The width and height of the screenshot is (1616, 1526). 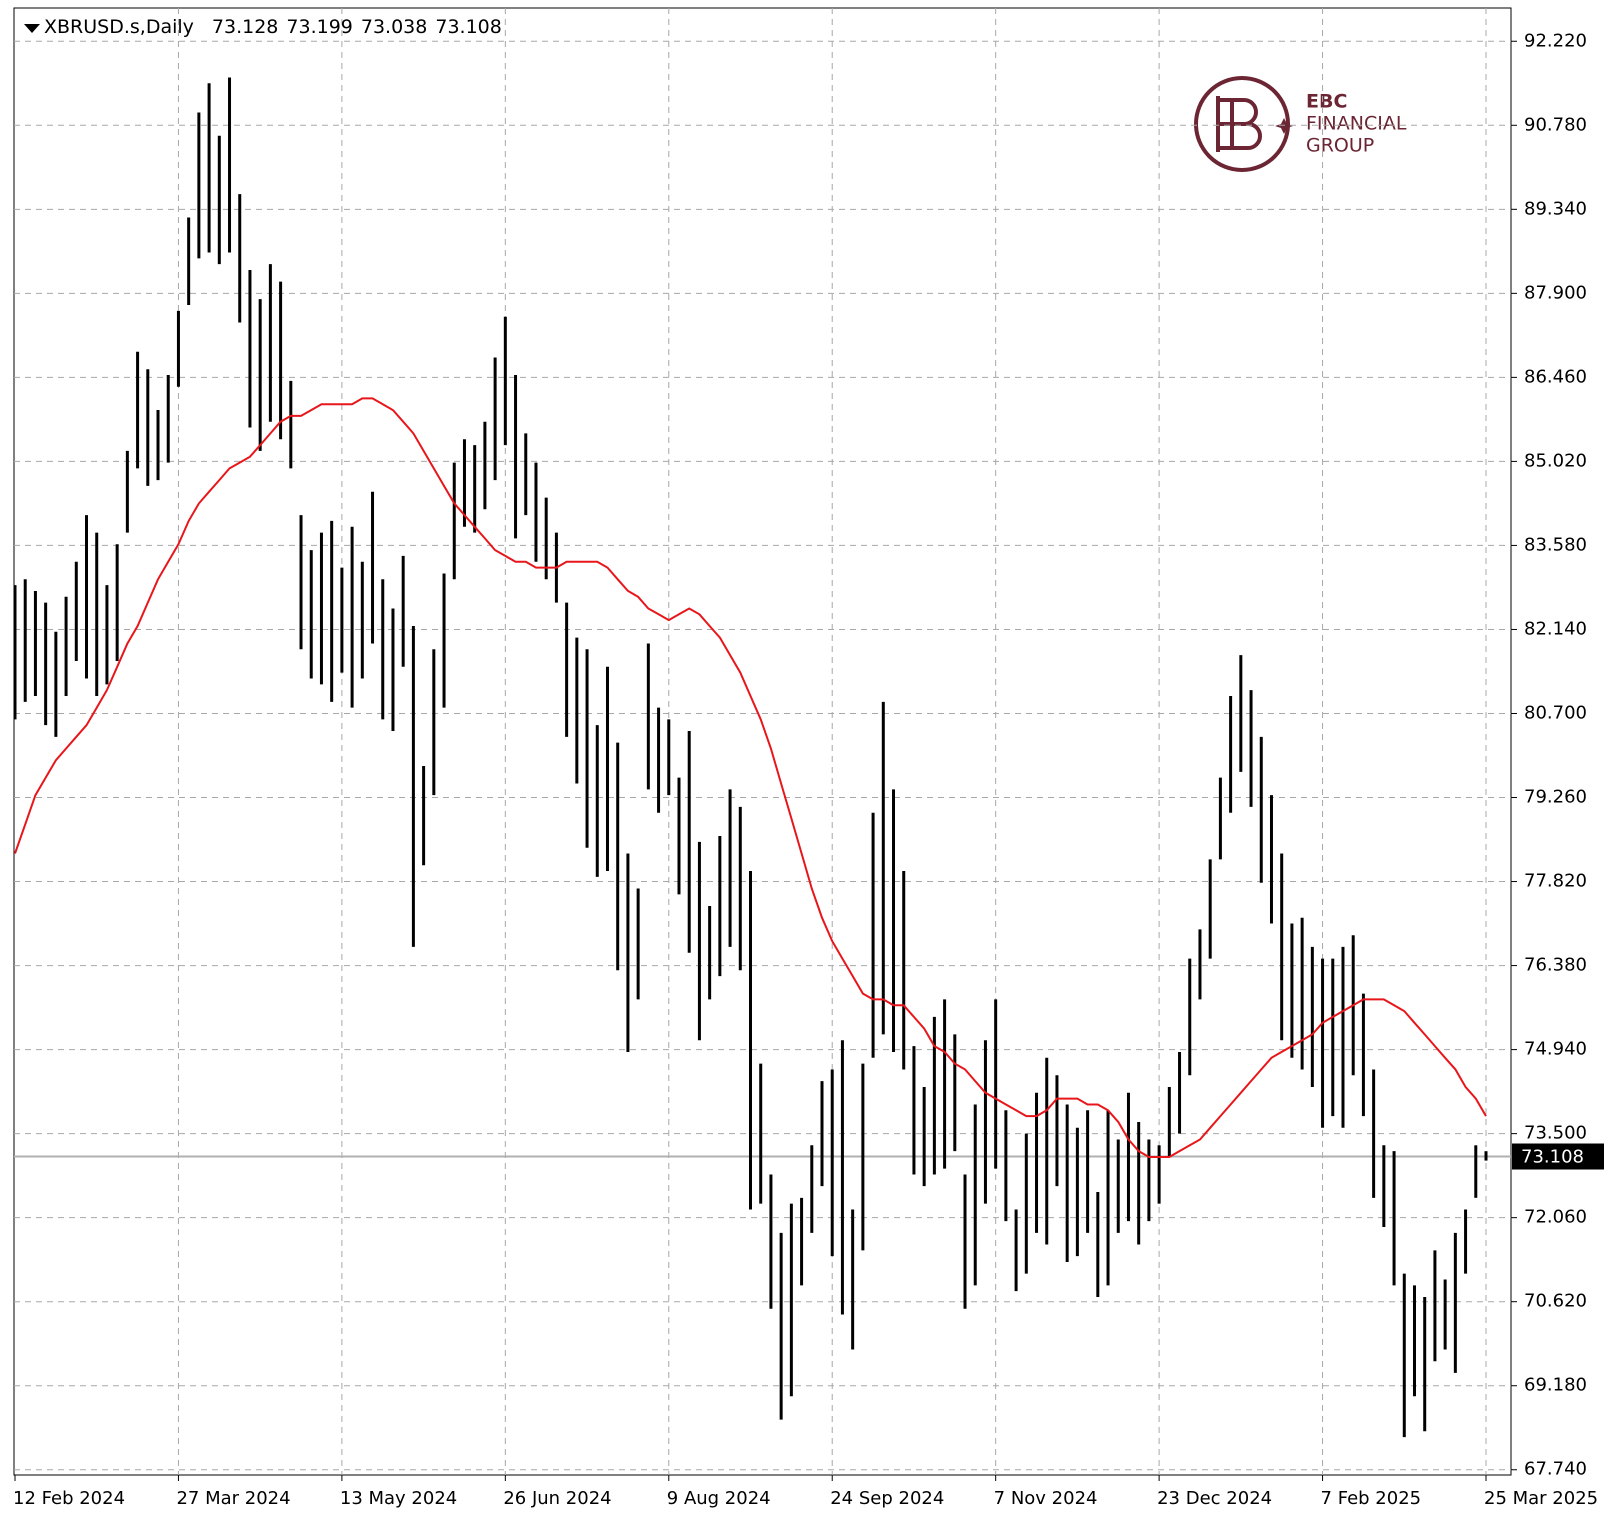 What do you see at coordinates (319, 27) in the screenshot?
I see `high-value: 73.199` at bounding box center [319, 27].